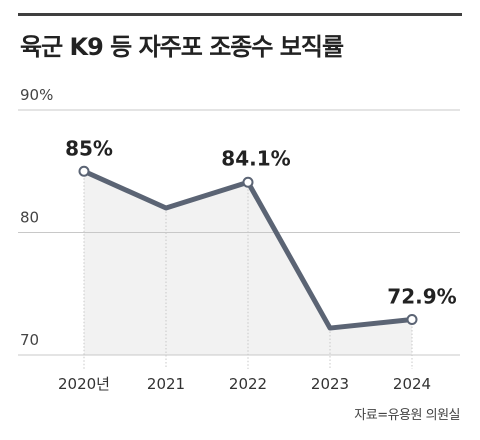 Image resolution: width=480 pixels, height=440 pixels. I want to click on source-note: 자료=유용원 의원실, so click(407, 415).